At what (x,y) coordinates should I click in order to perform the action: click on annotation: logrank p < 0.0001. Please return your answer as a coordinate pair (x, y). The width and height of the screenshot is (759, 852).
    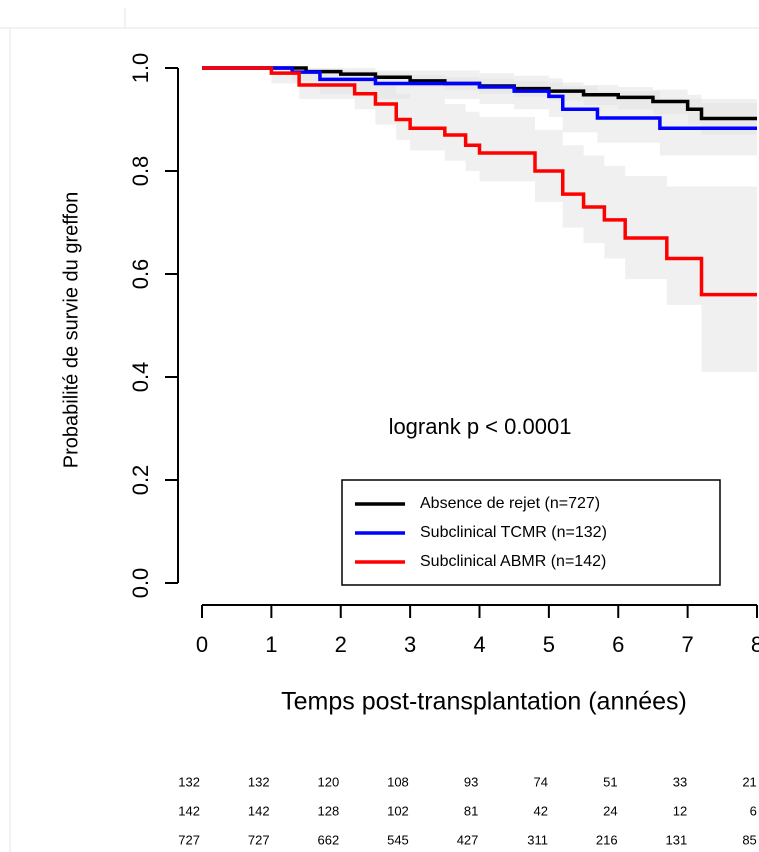
    Looking at the image, I should click on (480, 426).